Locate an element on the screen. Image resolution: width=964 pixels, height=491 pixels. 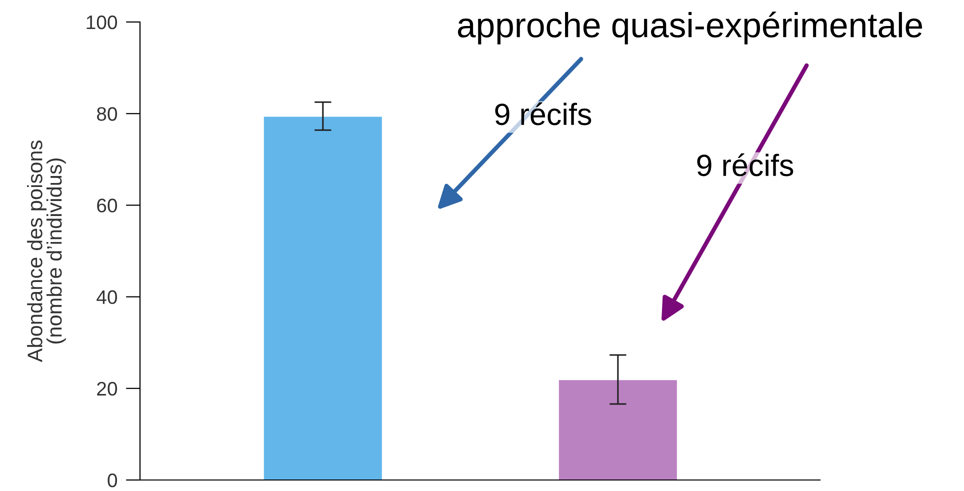
annotation: approche quasi-expérimentale is located at coordinates (690, 28).